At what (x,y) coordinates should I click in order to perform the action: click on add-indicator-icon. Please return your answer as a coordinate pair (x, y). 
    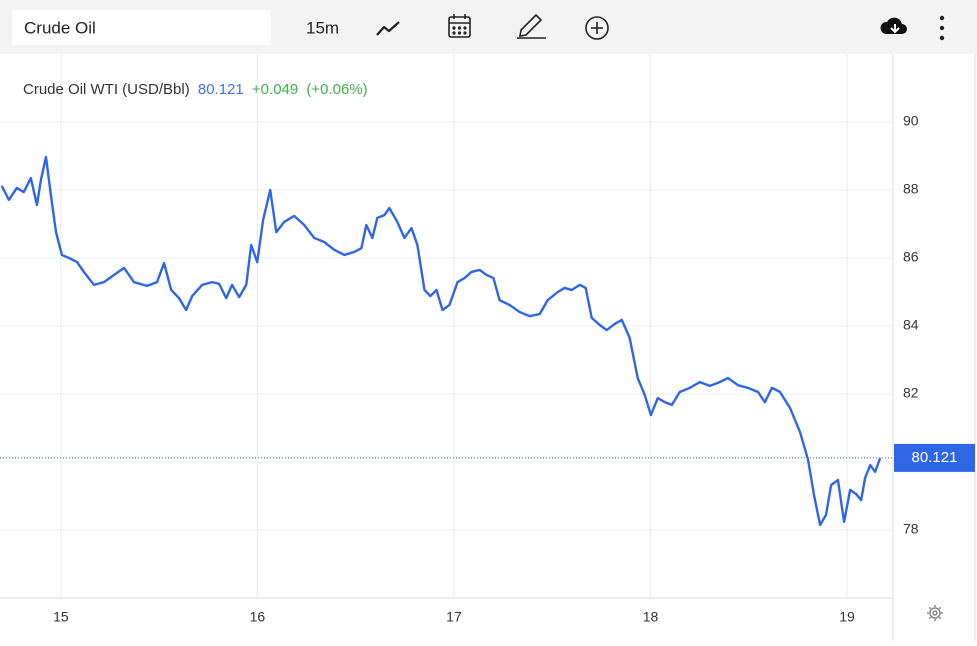
    Looking at the image, I should click on (597, 28).